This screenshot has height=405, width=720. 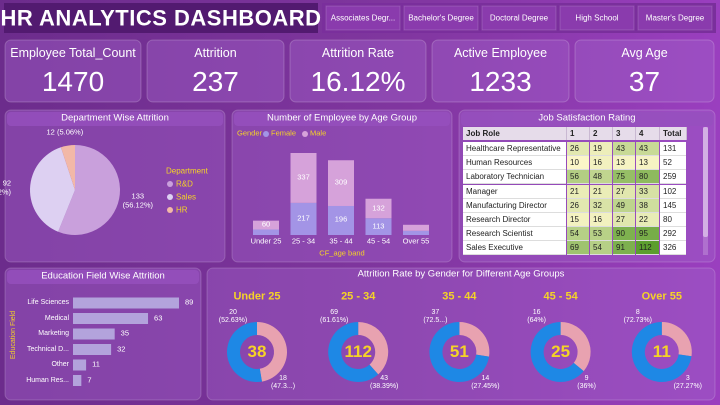 I want to click on y-tick-label: Other, so click(x=60, y=364).